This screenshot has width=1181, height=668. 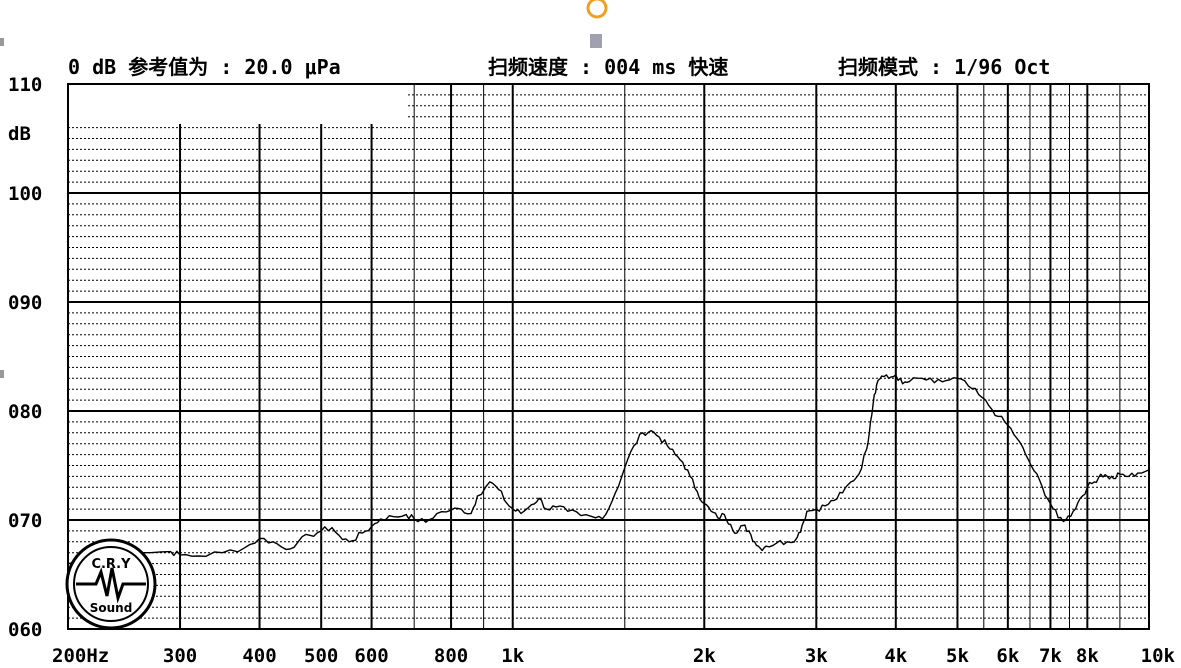 What do you see at coordinates (944, 67) in the screenshot?
I see `sweep-mode-label: 扫频模式 : 1/96 Oct` at bounding box center [944, 67].